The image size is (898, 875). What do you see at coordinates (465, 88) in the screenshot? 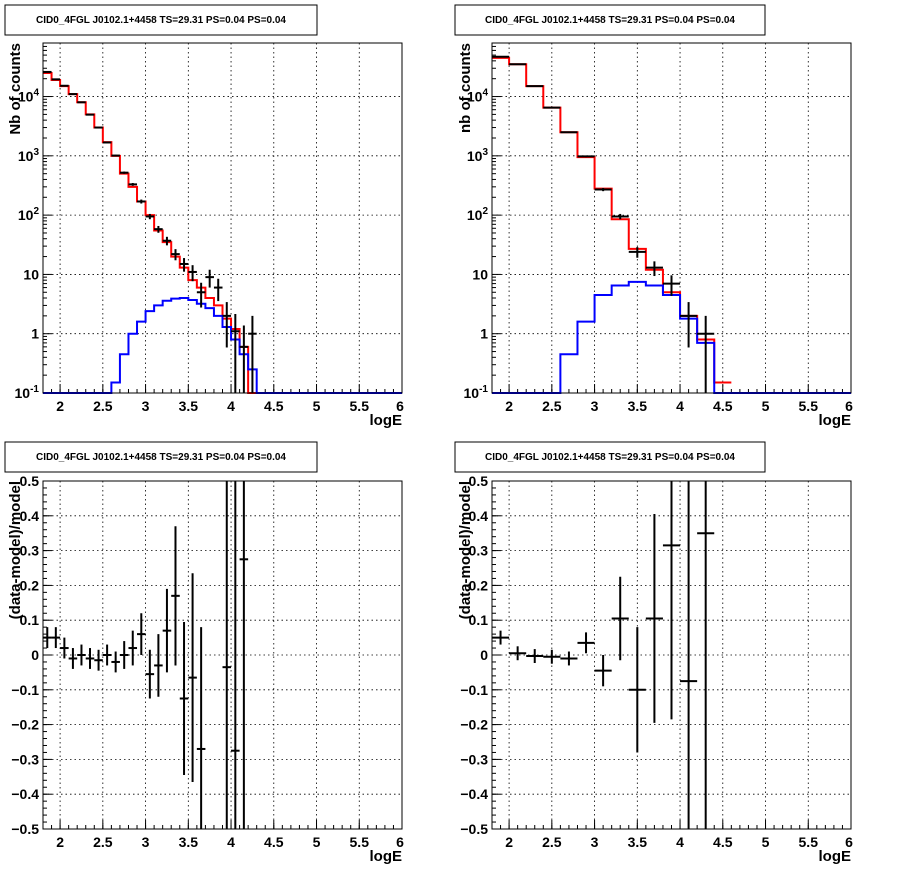
I see `y-axis-title: nb of counts` at bounding box center [465, 88].